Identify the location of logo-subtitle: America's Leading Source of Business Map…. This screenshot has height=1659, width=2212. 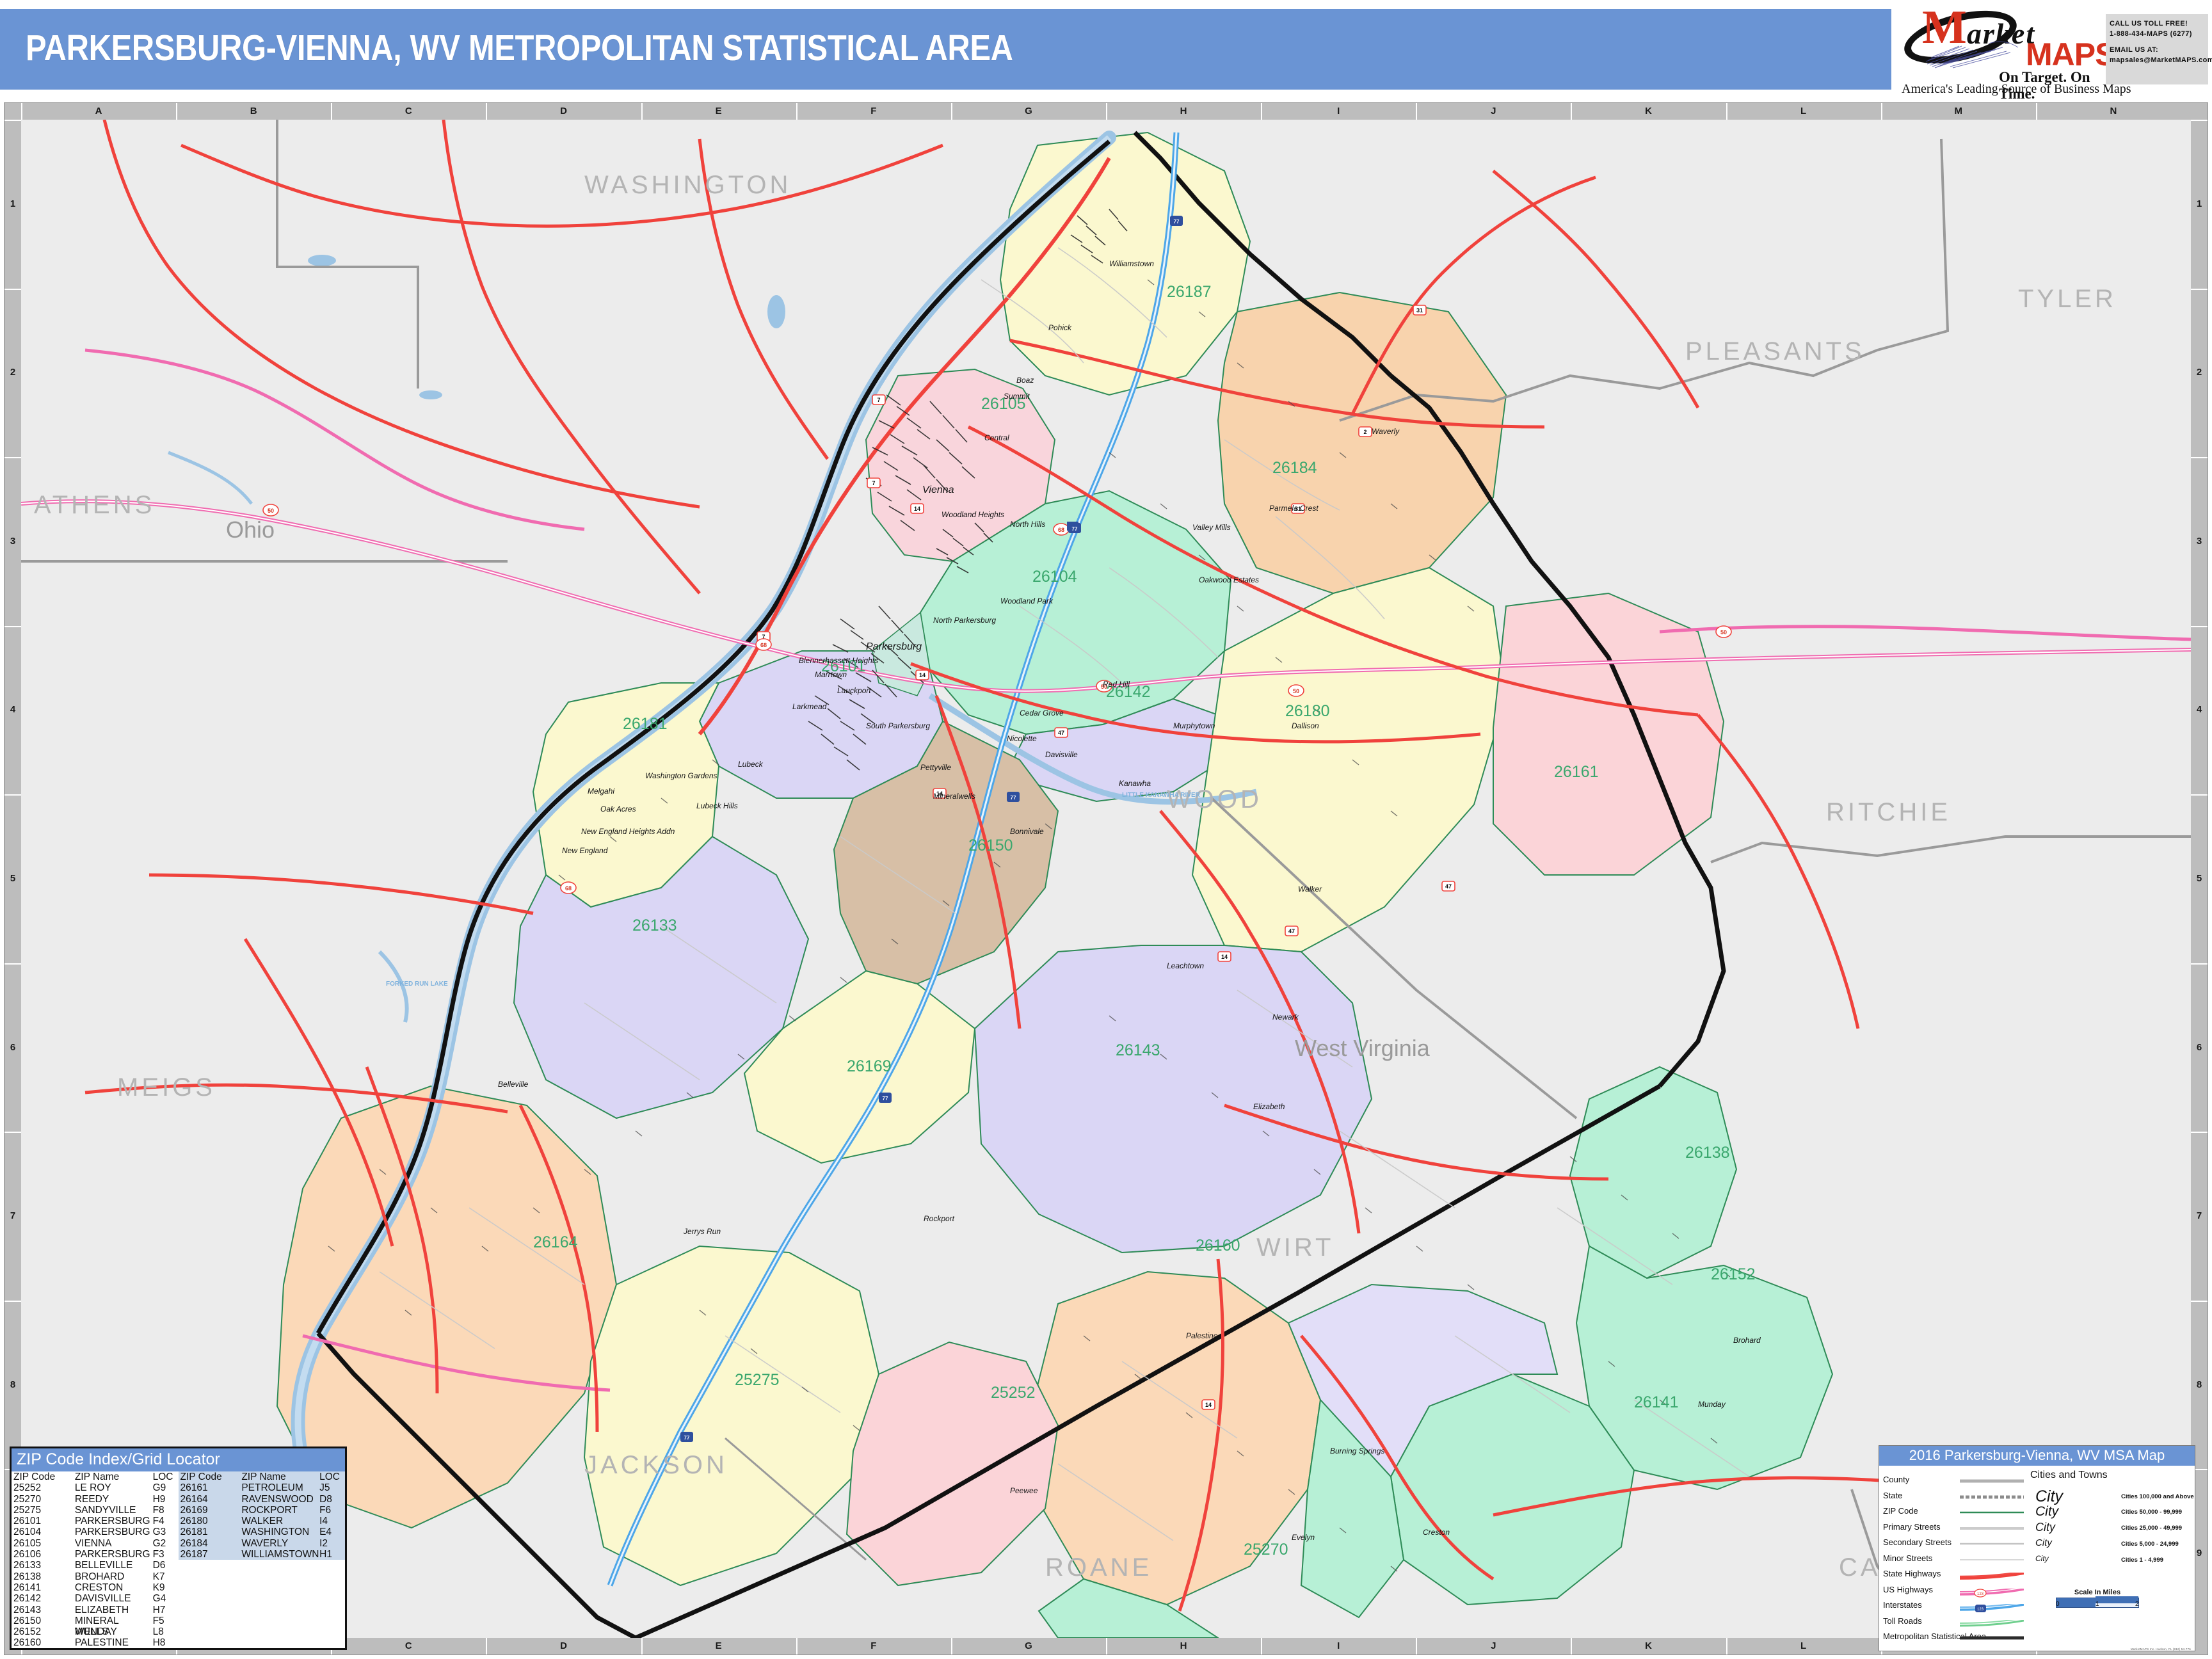
(2016, 89).